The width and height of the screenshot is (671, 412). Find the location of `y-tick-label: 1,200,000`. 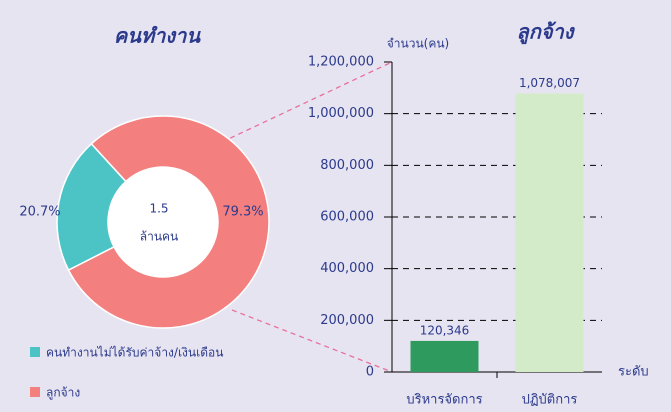

y-tick-label: 1,200,000 is located at coordinates (341, 62).